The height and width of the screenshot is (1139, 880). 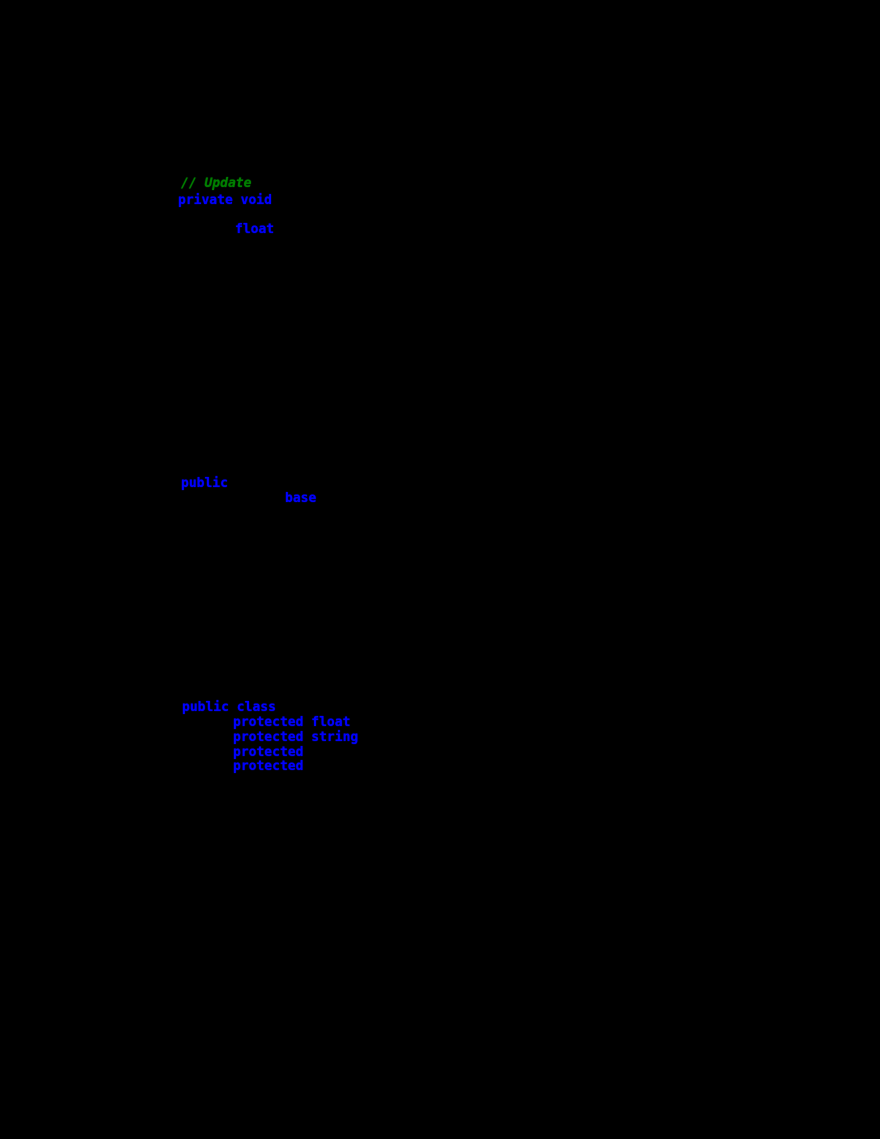 I want to click on code-keyword-public: public, so click(x=204, y=483).